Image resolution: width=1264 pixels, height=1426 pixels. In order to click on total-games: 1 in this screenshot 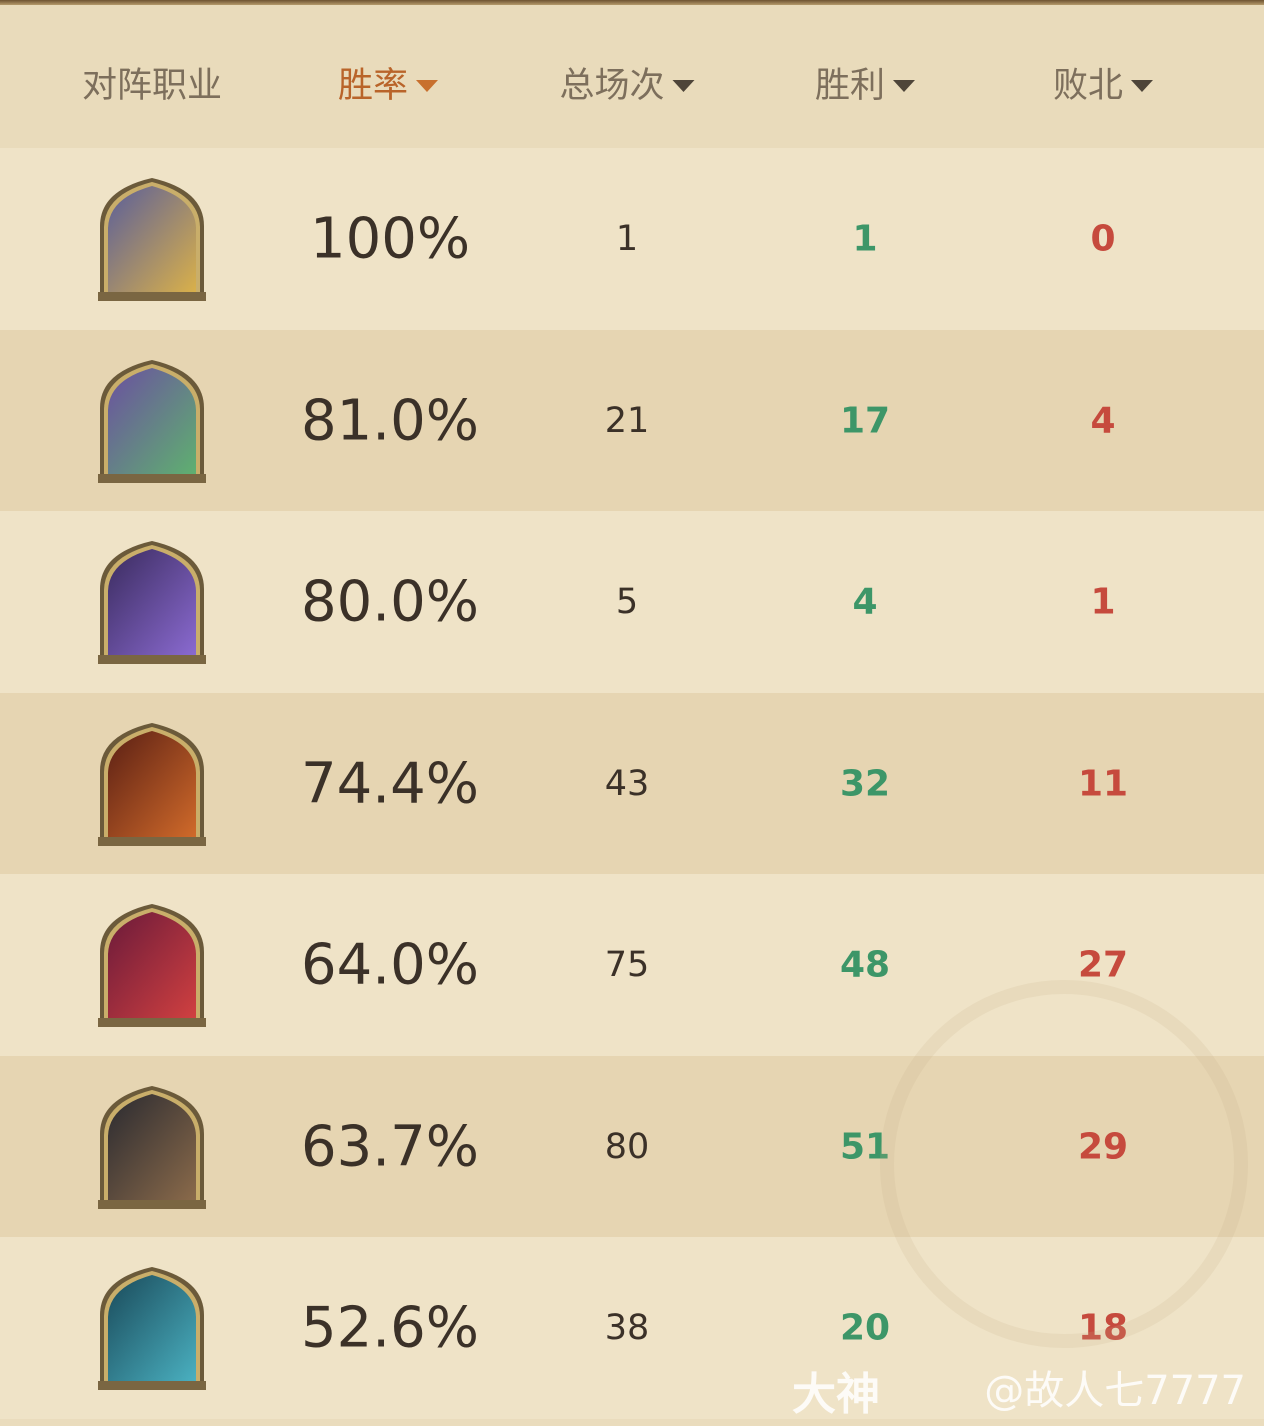, I will do `click(627, 239)`.